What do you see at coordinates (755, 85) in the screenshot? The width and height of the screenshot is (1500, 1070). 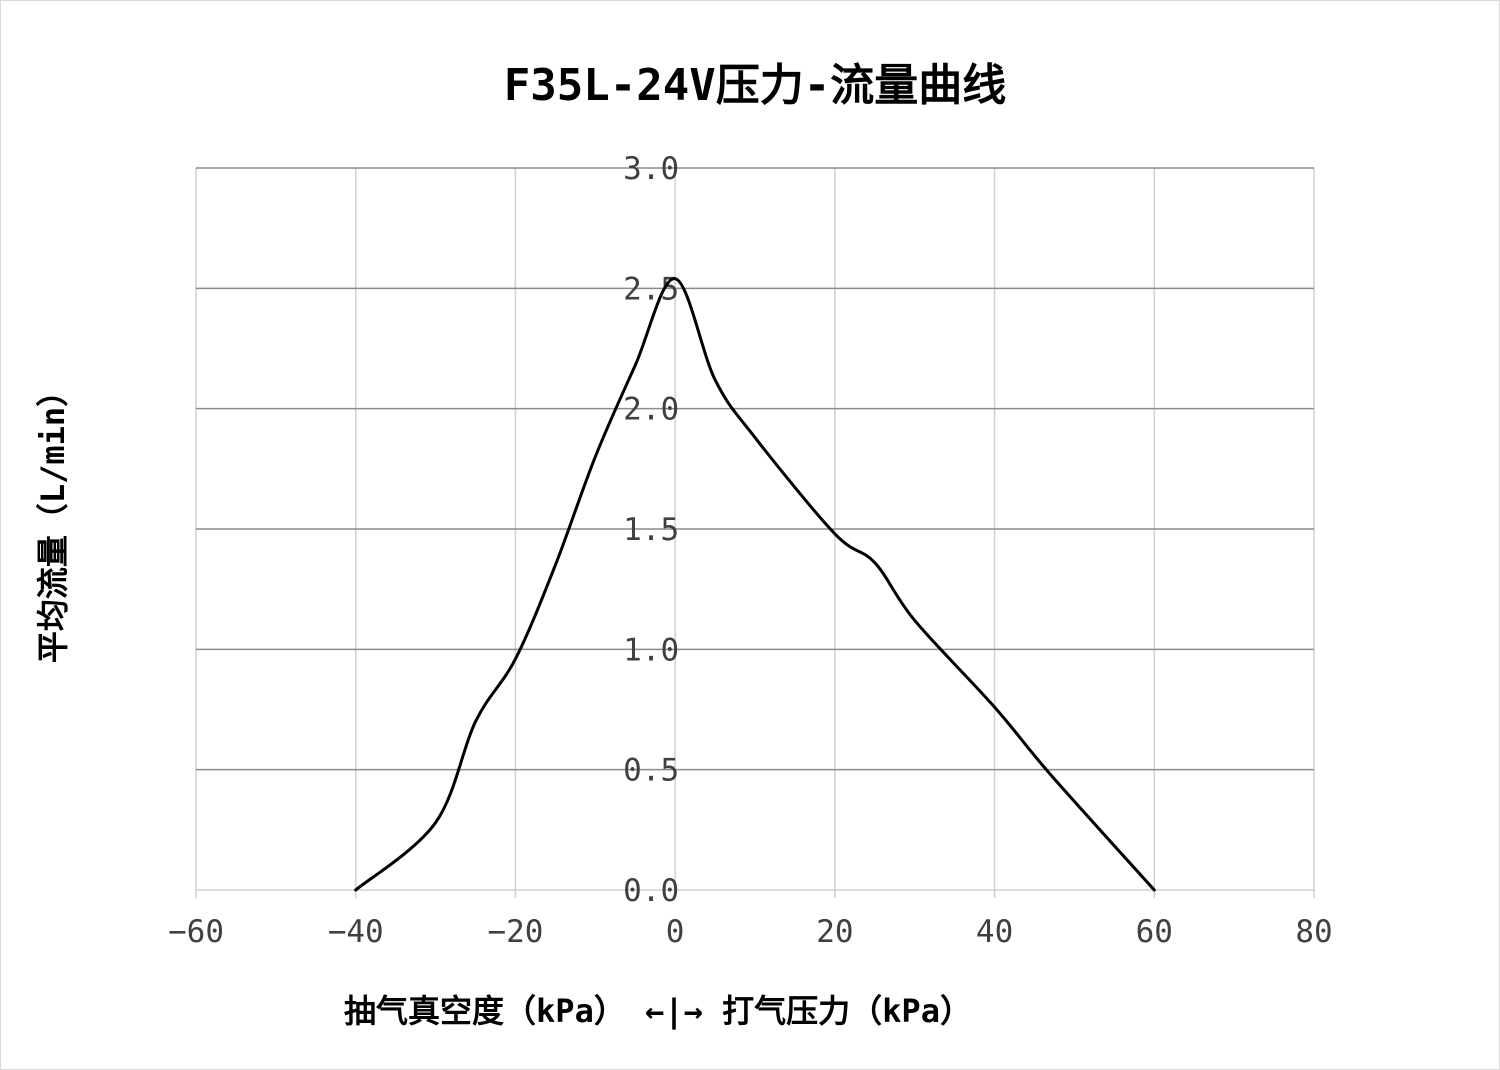 I see `chart-title: F35L-24V压力-流量曲线` at bounding box center [755, 85].